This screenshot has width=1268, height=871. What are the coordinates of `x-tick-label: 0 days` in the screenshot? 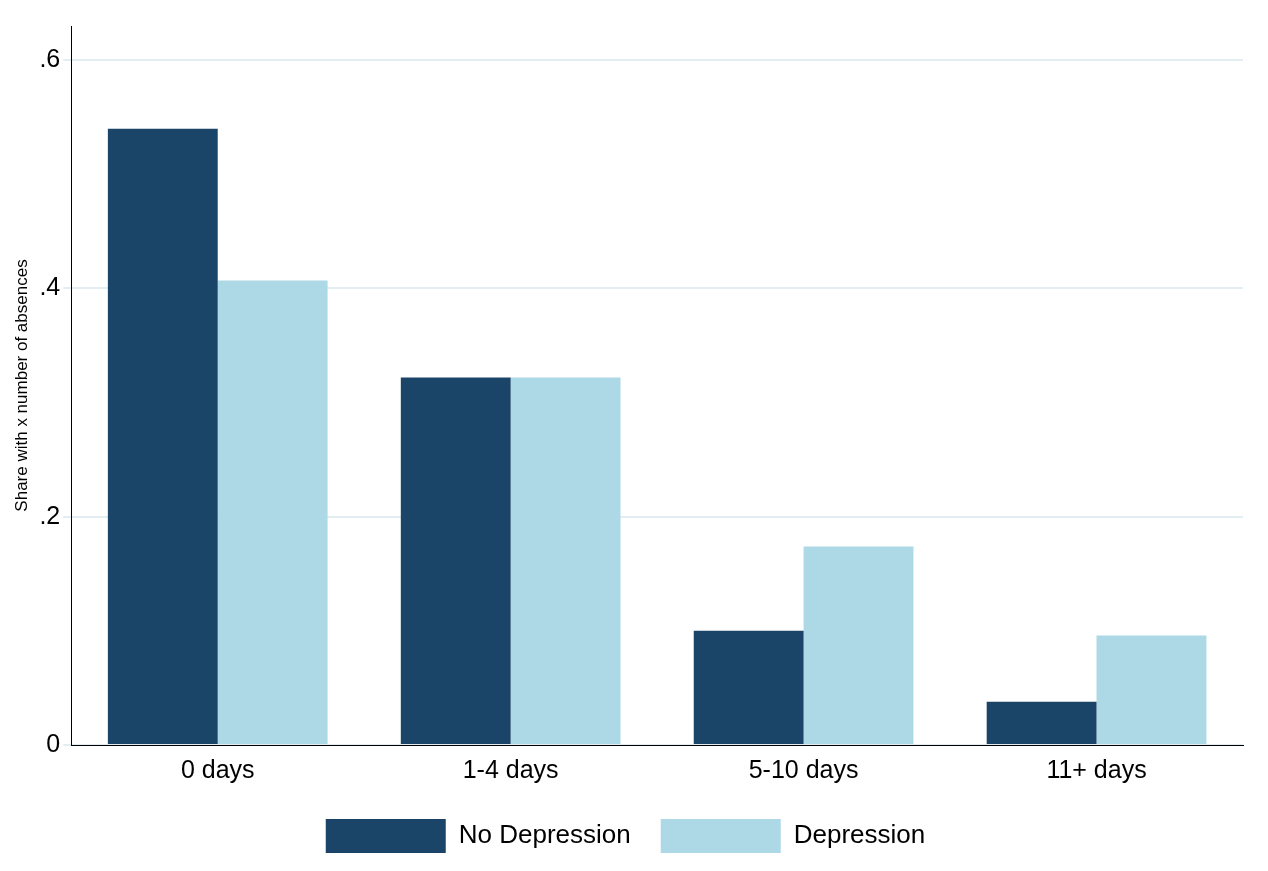 It's located at (217, 768).